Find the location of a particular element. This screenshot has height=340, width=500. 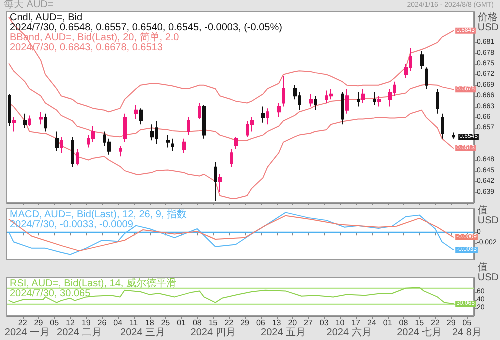

x-tick-label: 24 is located at coordinates (372, 323).